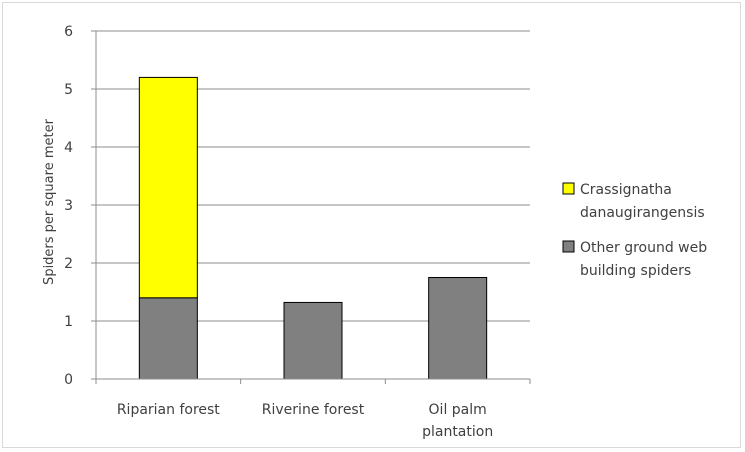 Image resolution: width=745 pixels, height=452 pixels. Describe the element at coordinates (458, 410) in the screenshot. I see `x-tick-label: Oil palm` at that location.